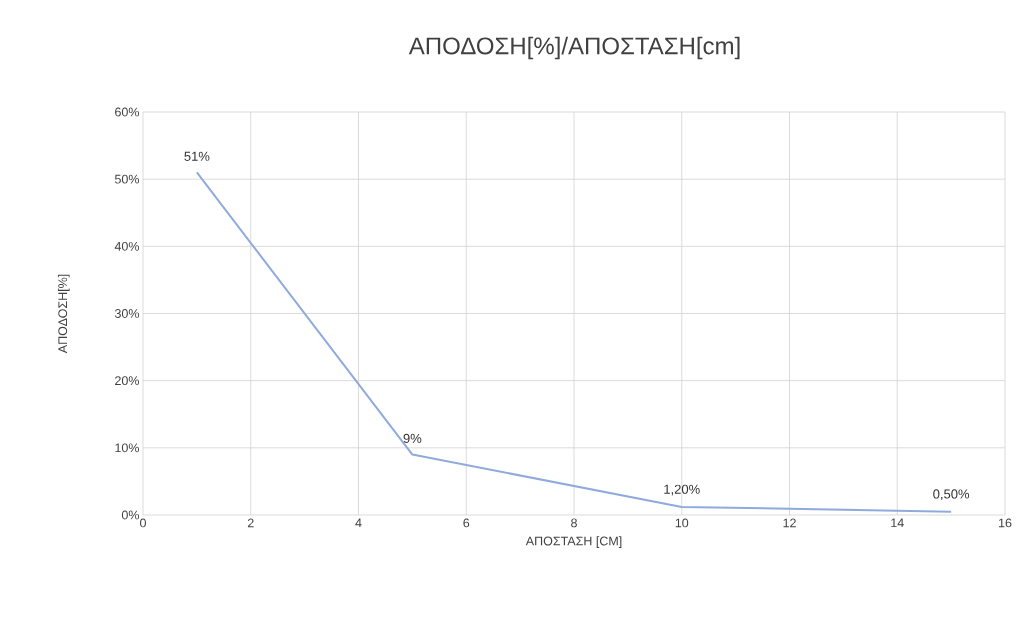 Image resolution: width=1035 pixels, height=623 pixels. What do you see at coordinates (789, 523) in the screenshot?
I see `x-tick-label: 12` at bounding box center [789, 523].